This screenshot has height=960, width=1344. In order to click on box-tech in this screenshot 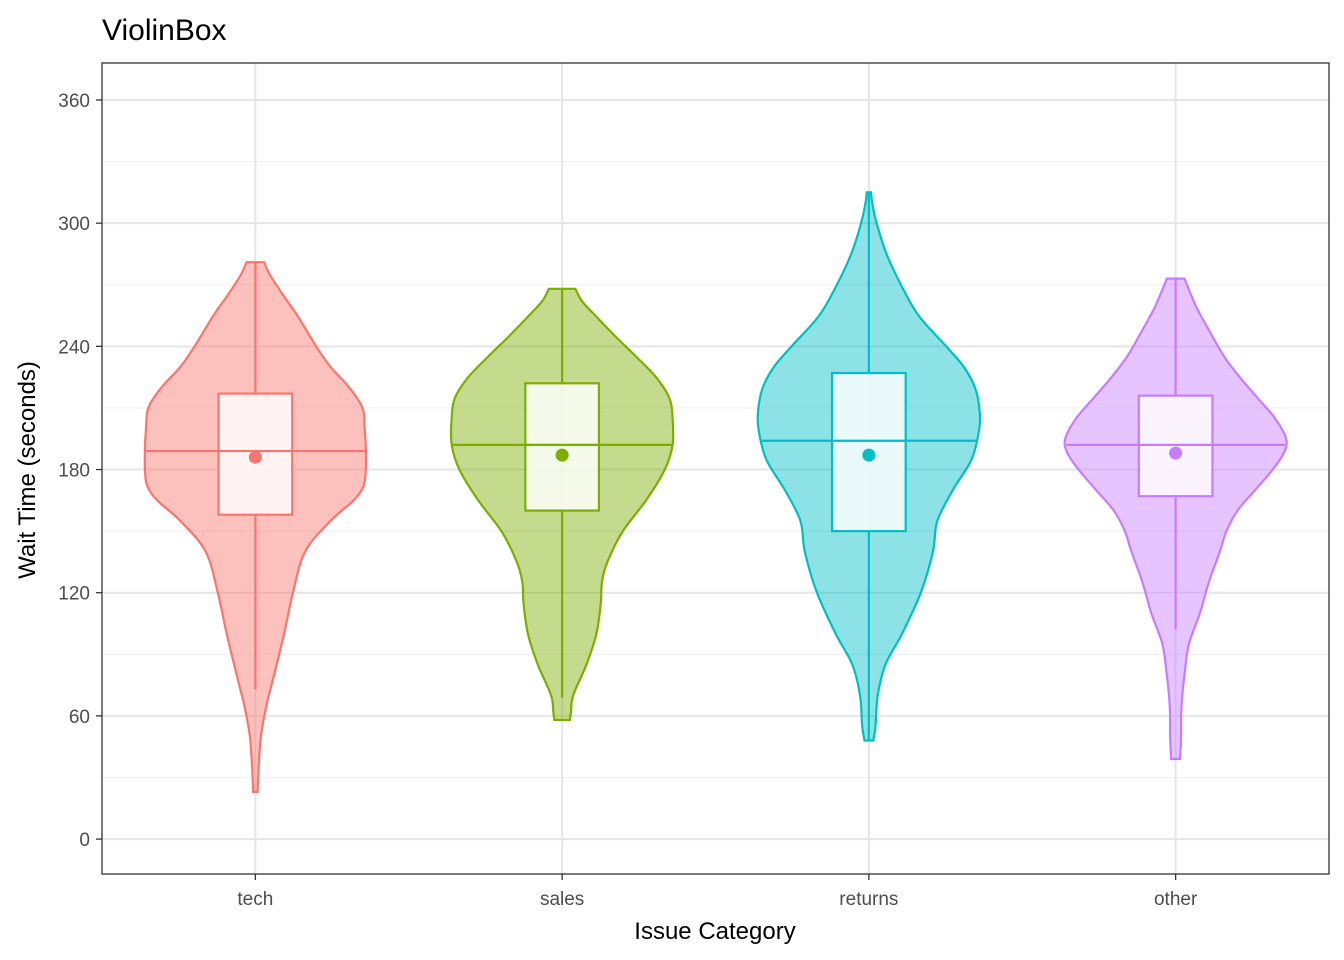, I will do `click(255, 454)`.